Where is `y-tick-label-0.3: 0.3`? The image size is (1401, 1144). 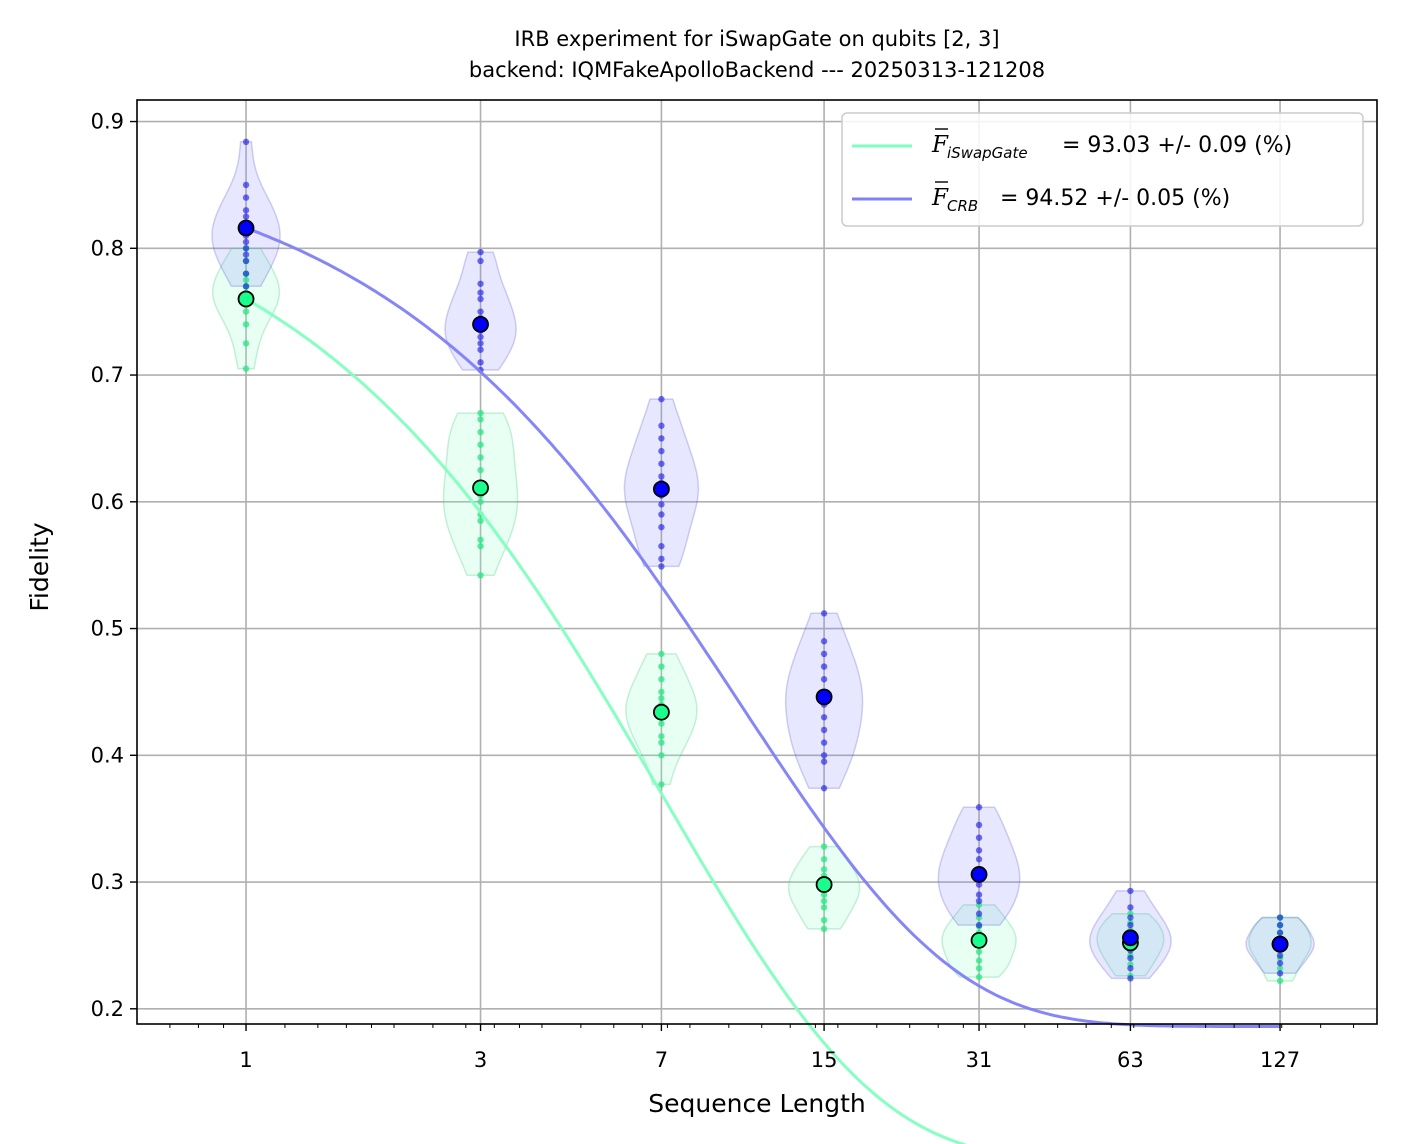
y-tick-label-0.3: 0.3 is located at coordinates (107, 882).